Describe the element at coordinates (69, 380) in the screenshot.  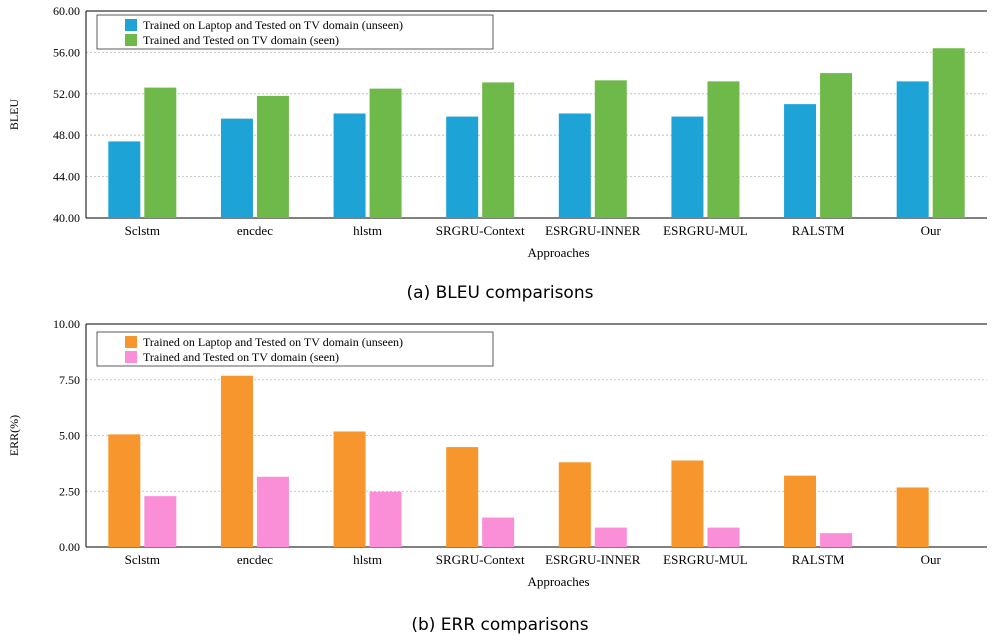
I see `y-tick-label: 7.50` at that location.